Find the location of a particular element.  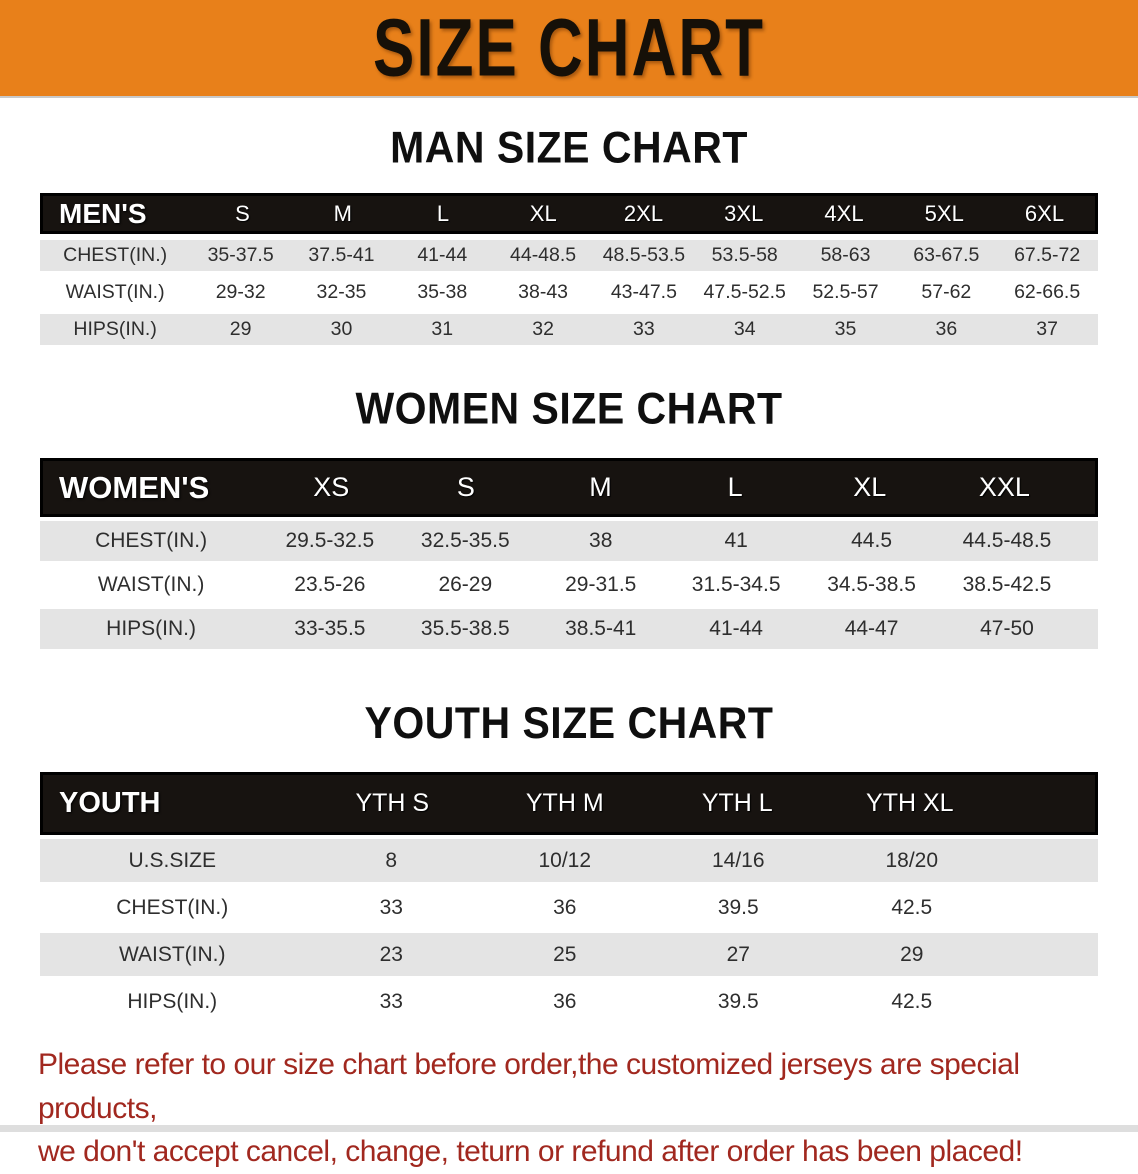

cell-value: 34.5-38.5 is located at coordinates (871, 584).